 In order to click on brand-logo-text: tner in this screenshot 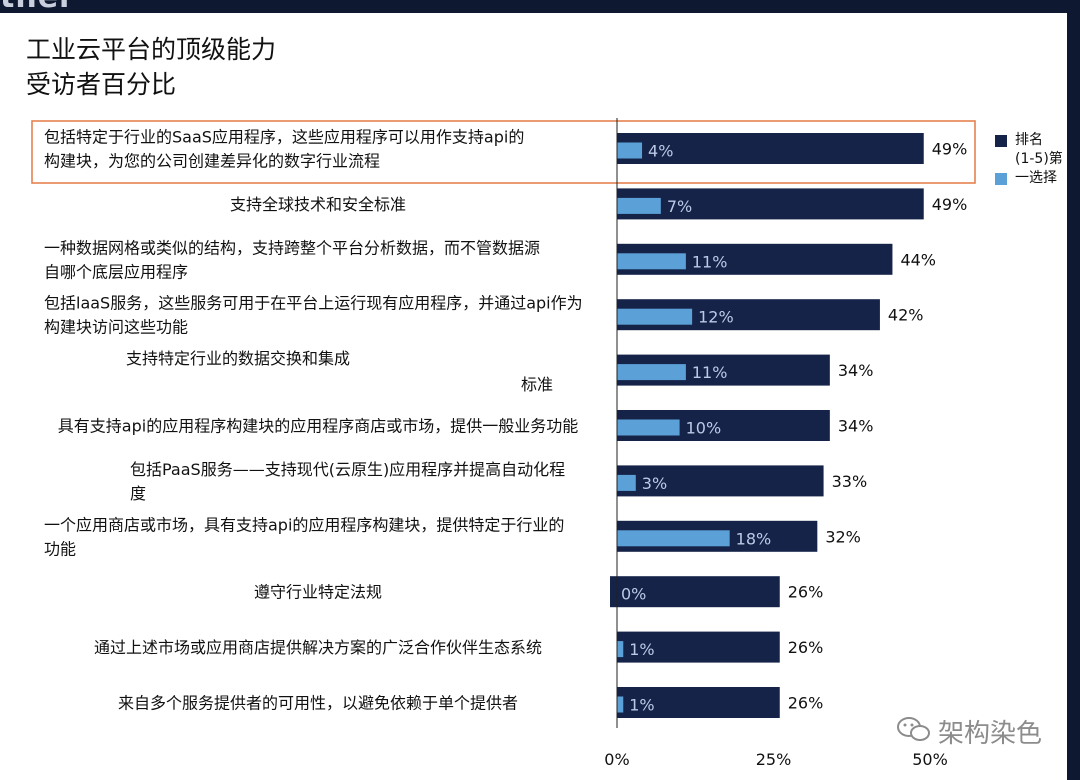, I will do `click(37, 6)`.